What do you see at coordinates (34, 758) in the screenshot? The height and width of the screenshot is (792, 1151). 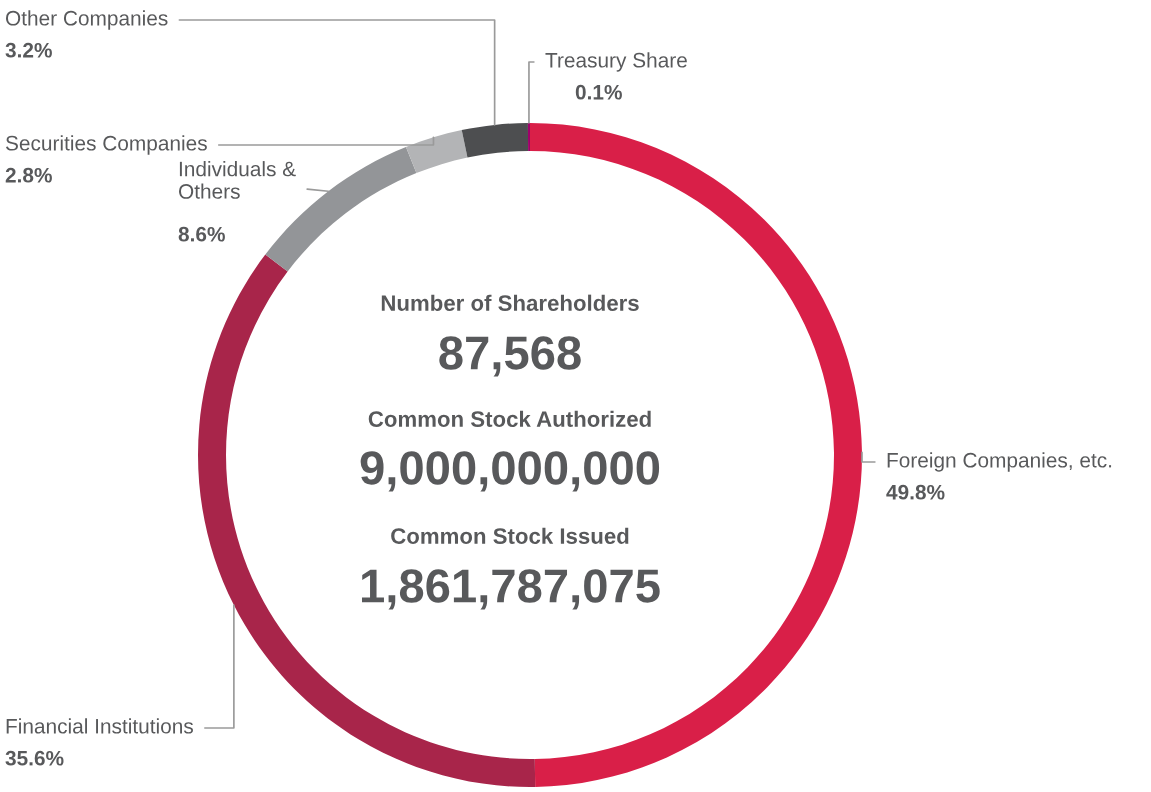 I see `data-label: 35.6%` at bounding box center [34, 758].